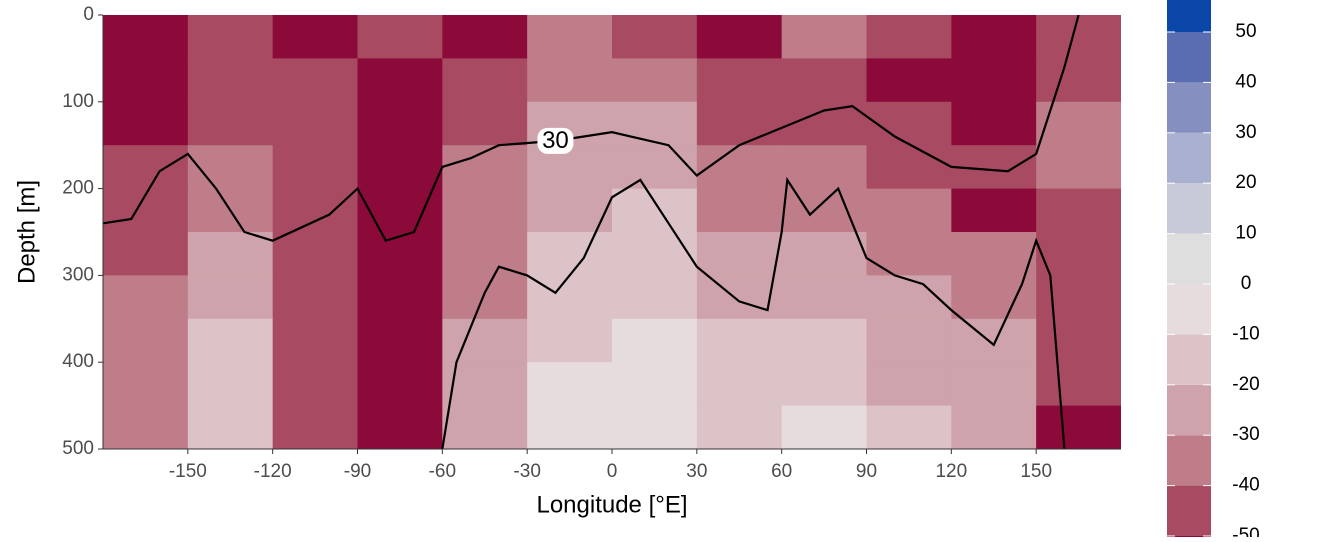 Image resolution: width=1344 pixels, height=542 pixels. Describe the element at coordinates (1245, 531) in the screenshot. I see `colorbar-label: -50` at that location.